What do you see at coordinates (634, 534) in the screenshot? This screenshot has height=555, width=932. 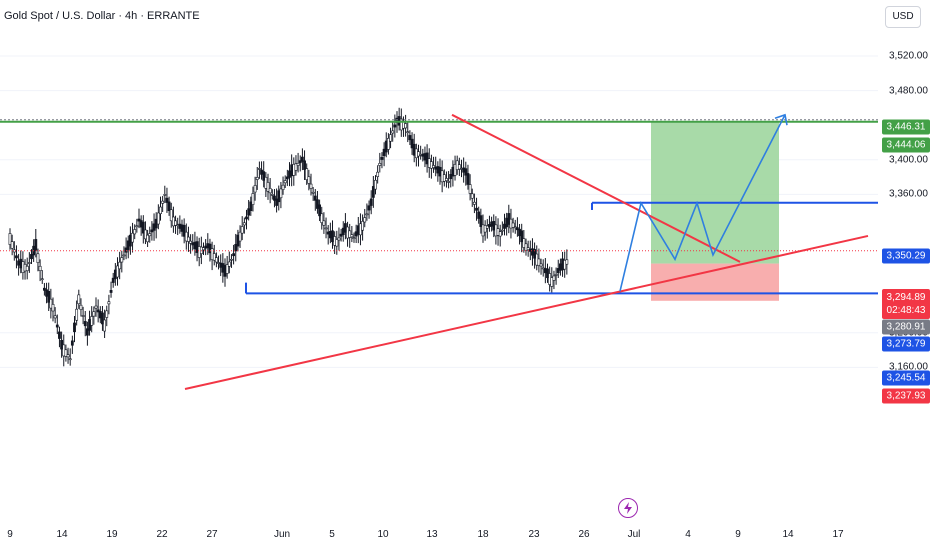 I see `x-tick-label: Jul` at bounding box center [634, 534].